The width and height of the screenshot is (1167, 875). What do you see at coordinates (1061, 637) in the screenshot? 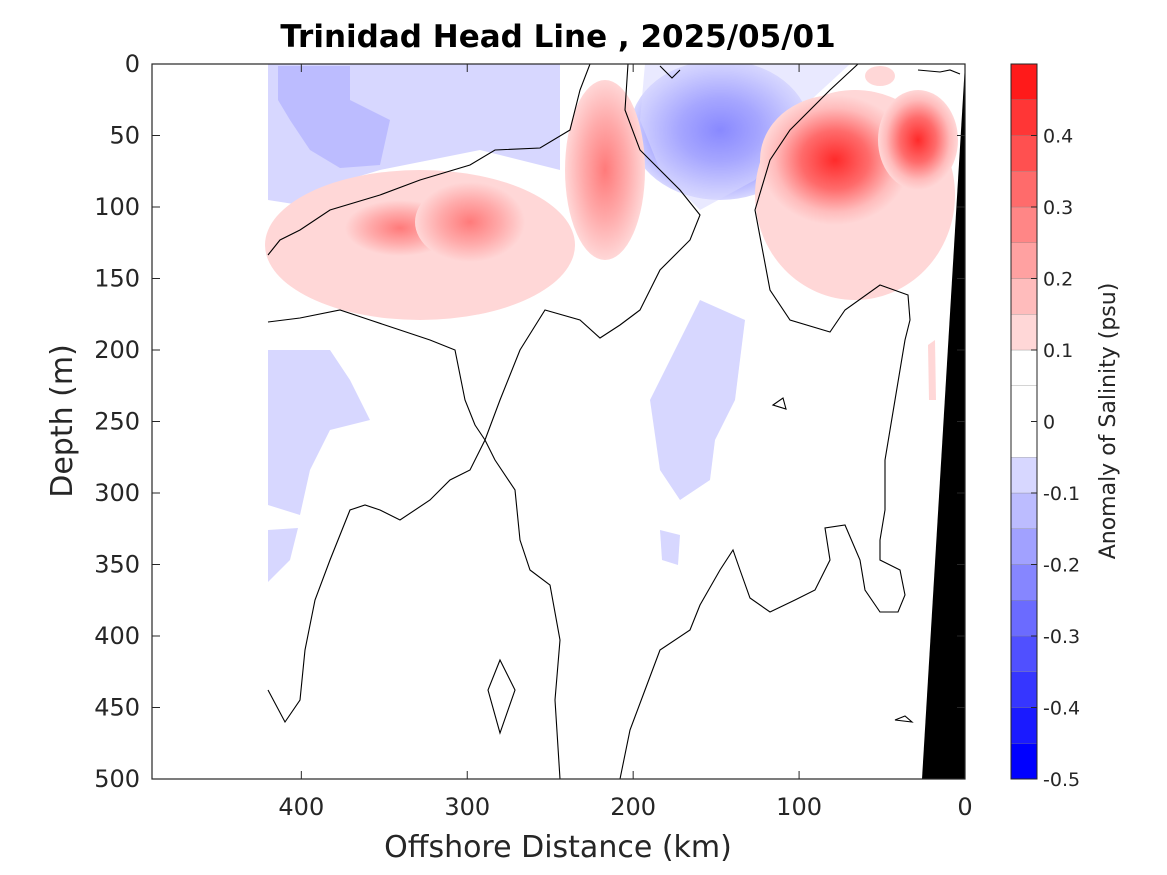
I see `colorbar-tick-label: -0.3` at bounding box center [1061, 637].